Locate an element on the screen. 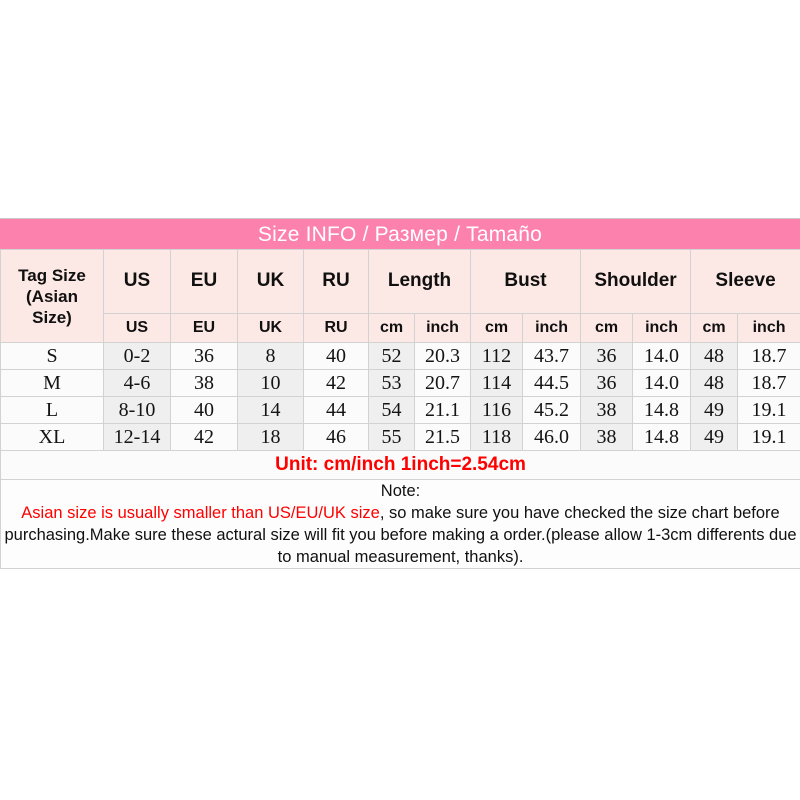 This screenshot has height=800, width=800. header-eu-sub: EU is located at coordinates (204, 328).